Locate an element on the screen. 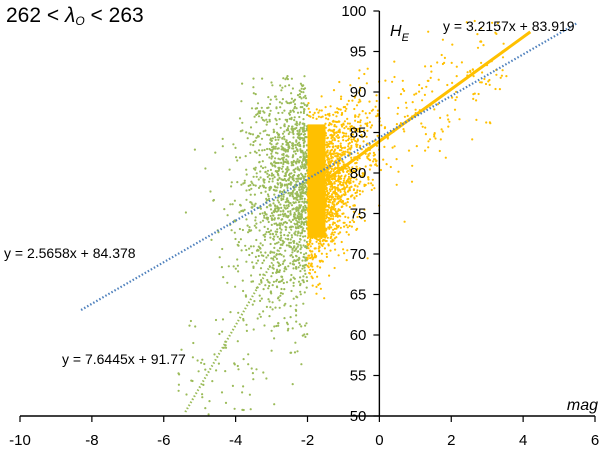 This screenshot has height=454, width=605. x-tick-label: -2 is located at coordinates (307, 440).